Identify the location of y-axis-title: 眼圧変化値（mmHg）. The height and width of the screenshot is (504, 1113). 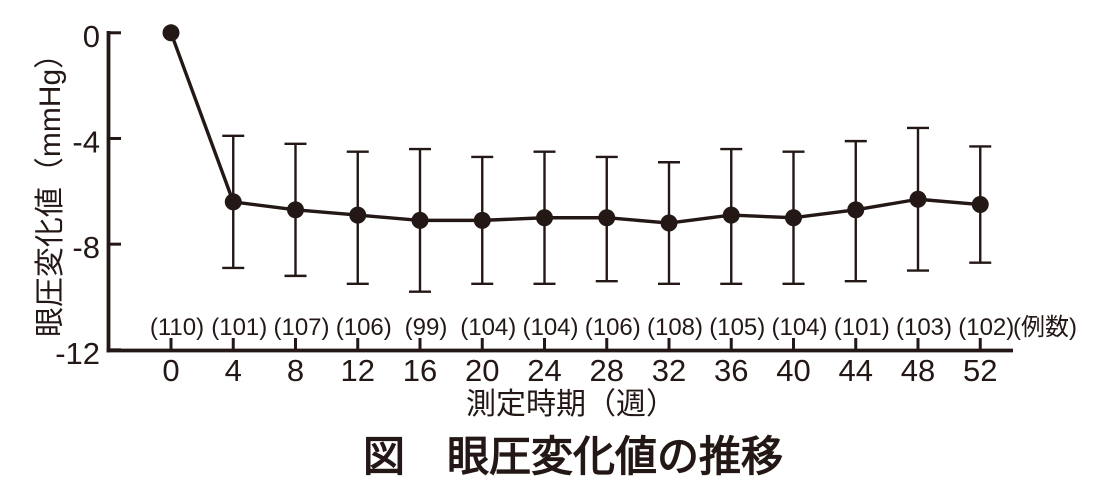
(50, 188).